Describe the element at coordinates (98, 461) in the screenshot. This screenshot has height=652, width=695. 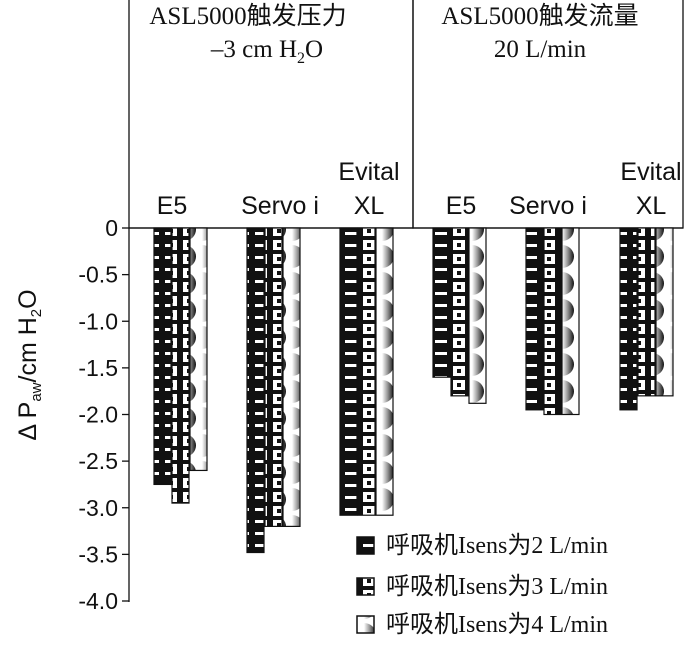
I see `y-tick-label: -2.5` at that location.